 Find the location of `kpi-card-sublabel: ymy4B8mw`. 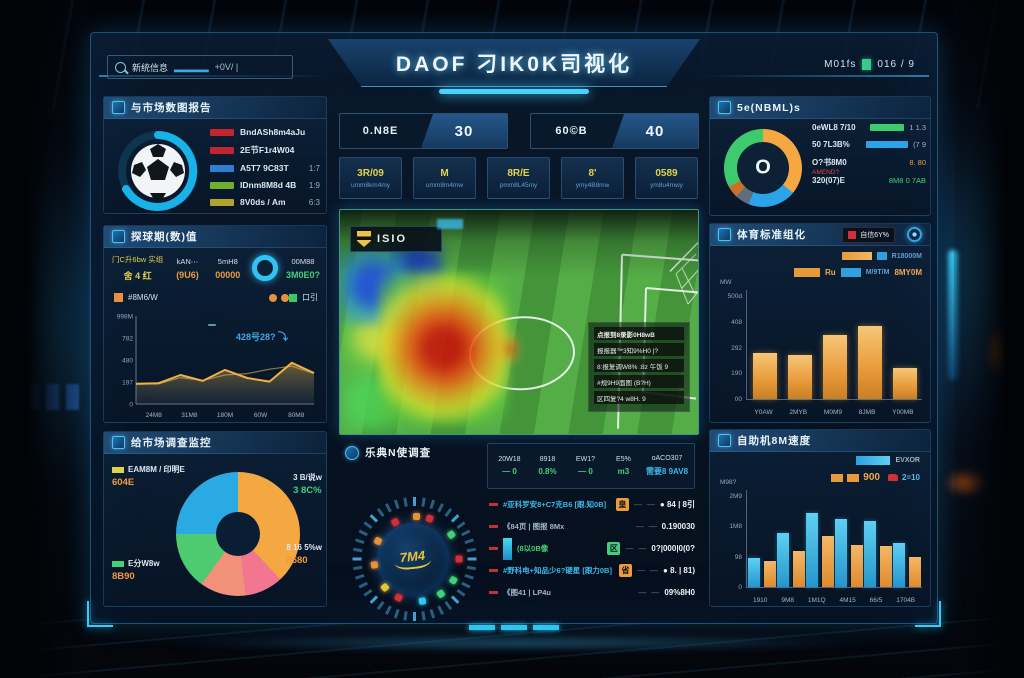

kpi-card-sublabel: ymy4B8mw is located at coordinates (592, 185).